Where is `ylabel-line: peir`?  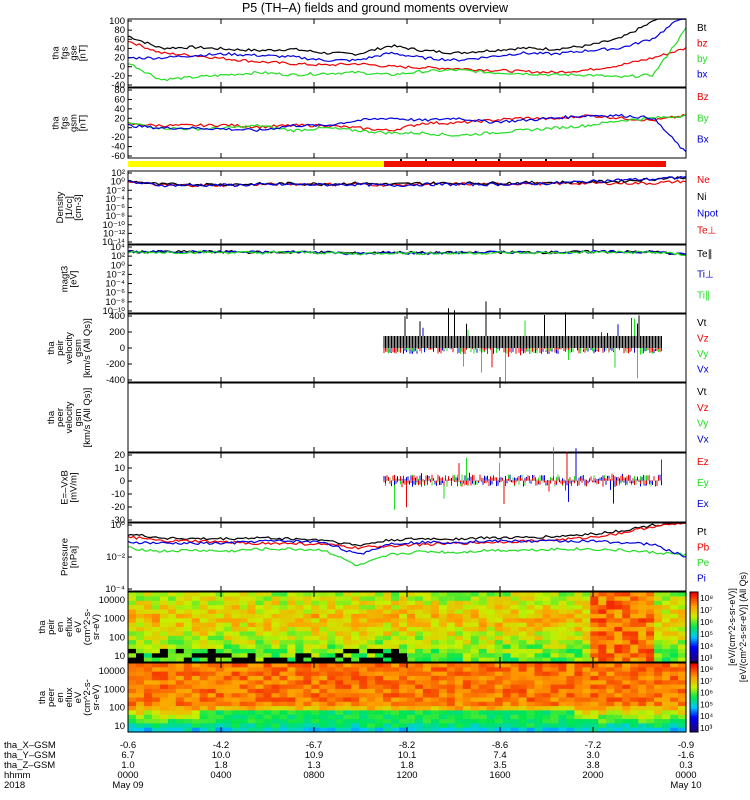 ylabel-line: peir is located at coordinates (51, 627).